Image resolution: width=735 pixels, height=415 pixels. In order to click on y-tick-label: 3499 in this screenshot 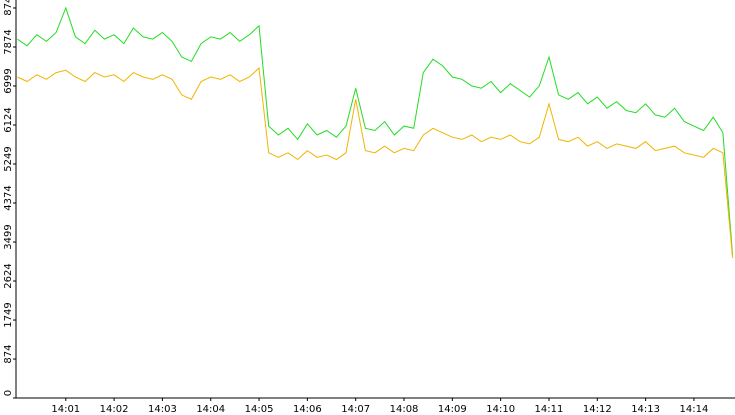, I will do `click(8, 236)`.